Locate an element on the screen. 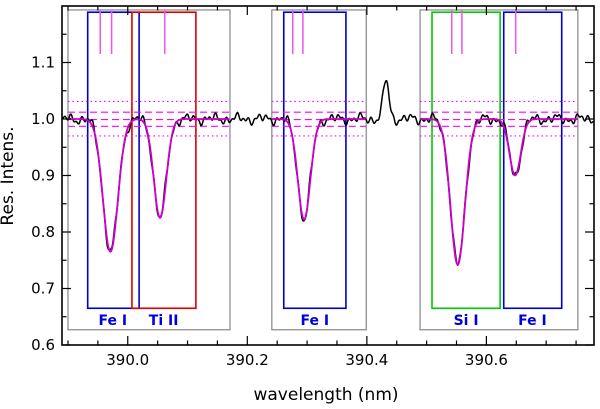 Image resolution: width=600 pixels, height=409 pixels. x-tick-label: 390.4 is located at coordinates (366, 360).